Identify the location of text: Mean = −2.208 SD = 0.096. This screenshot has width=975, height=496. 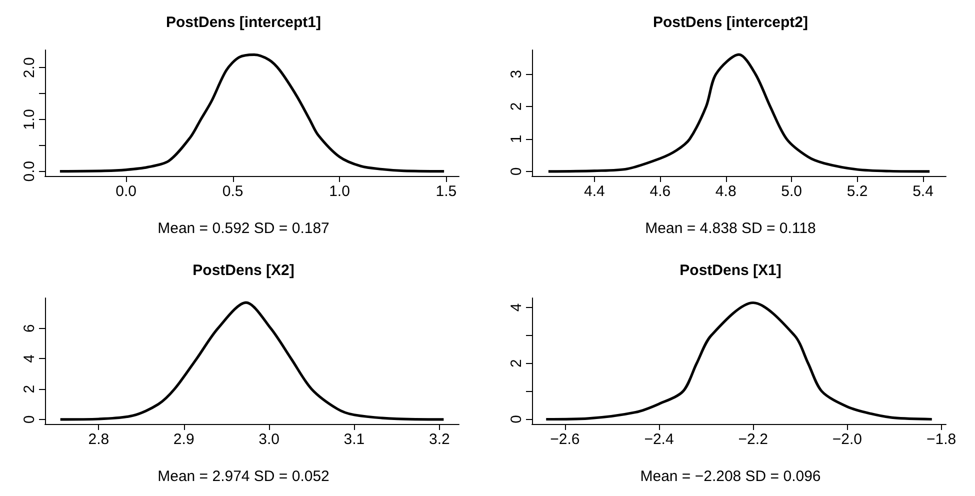
(730, 476).